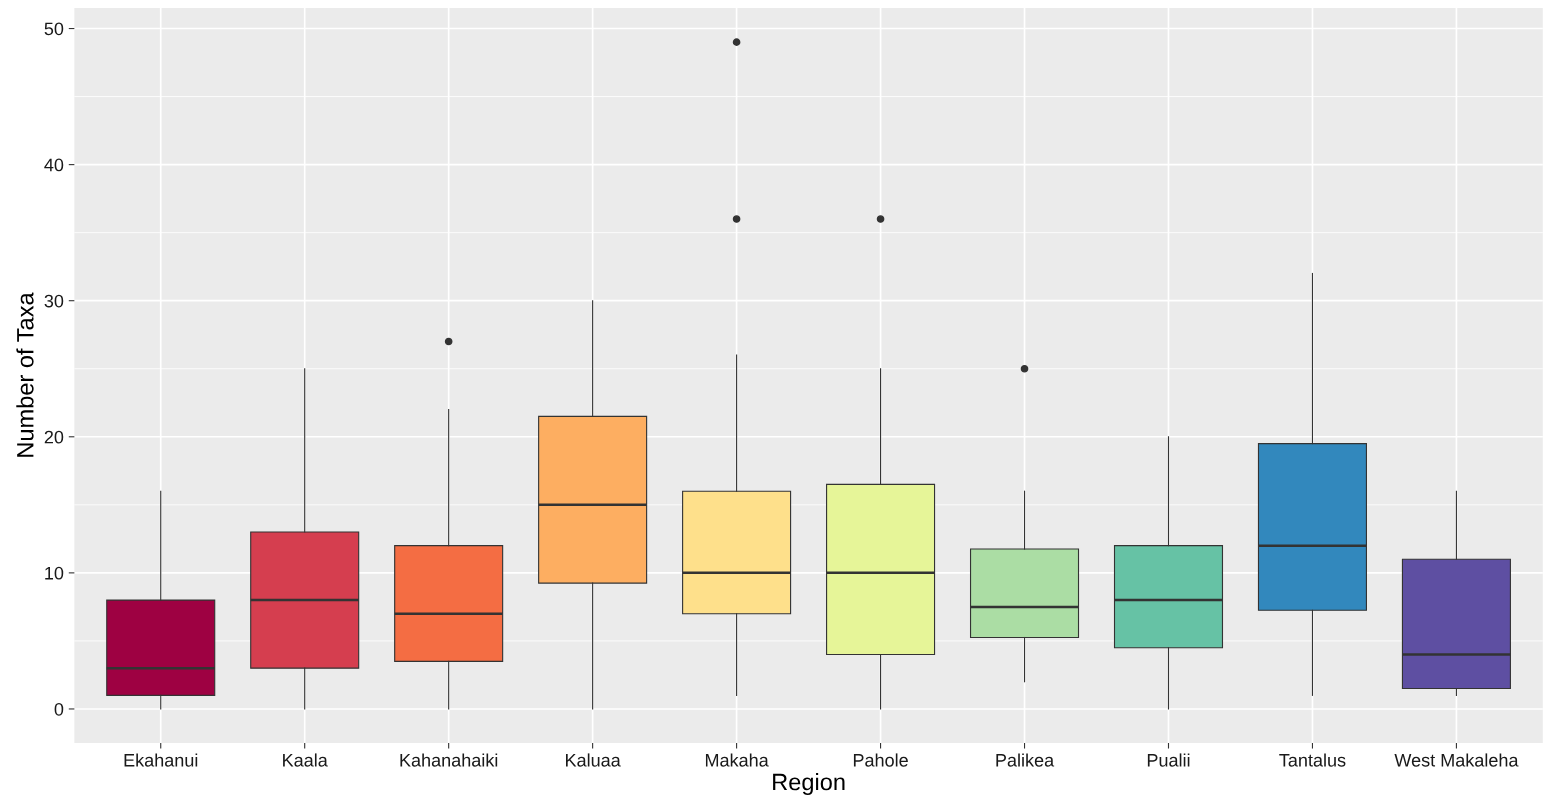 The height and width of the screenshot is (812, 1549). I want to click on y-tick-label: 20, so click(54, 437).